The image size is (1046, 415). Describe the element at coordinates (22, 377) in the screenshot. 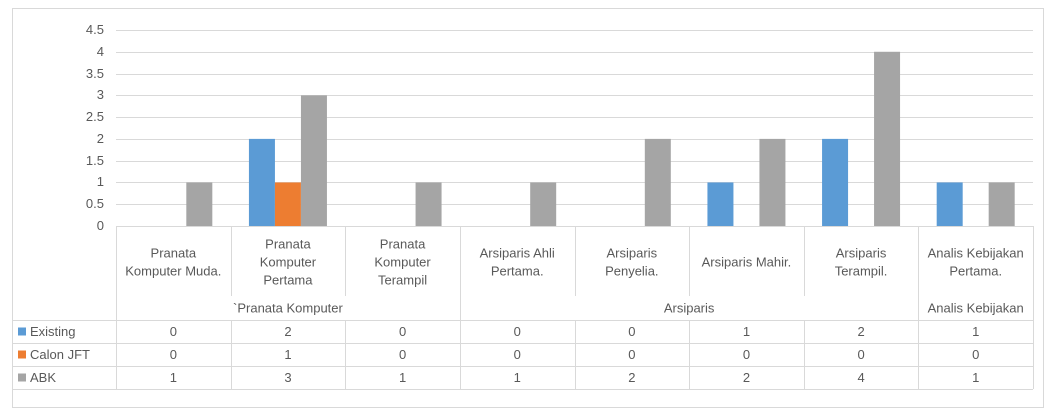

I see `legend-key-abk` at that location.